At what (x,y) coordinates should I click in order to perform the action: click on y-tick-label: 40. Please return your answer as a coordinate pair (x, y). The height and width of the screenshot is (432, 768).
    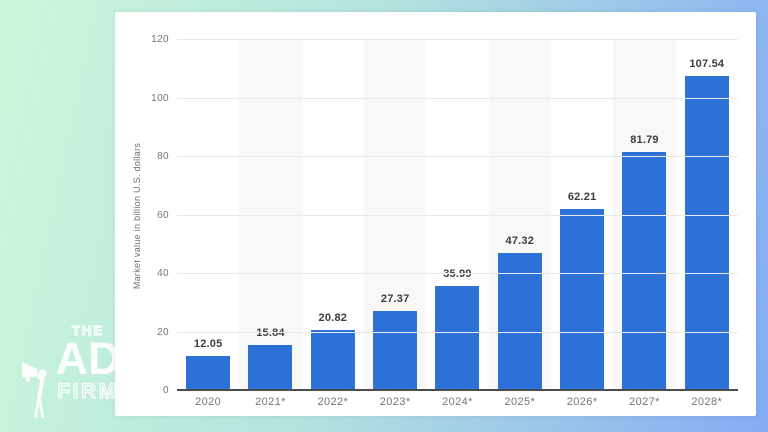
    Looking at the image, I should click on (163, 273).